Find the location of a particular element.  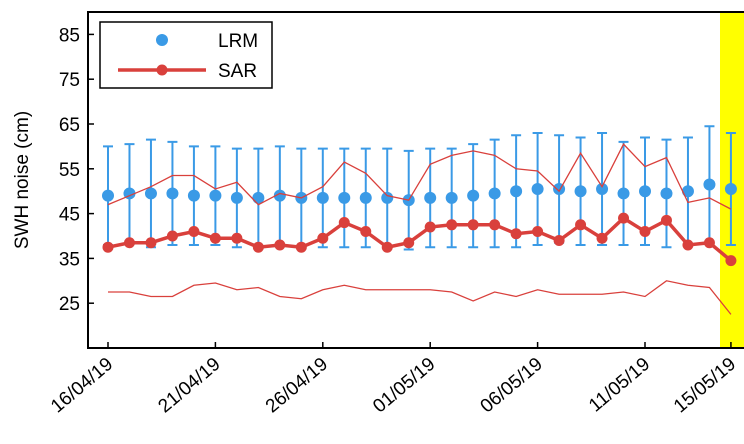

legend-label: SAR is located at coordinates (237, 71).